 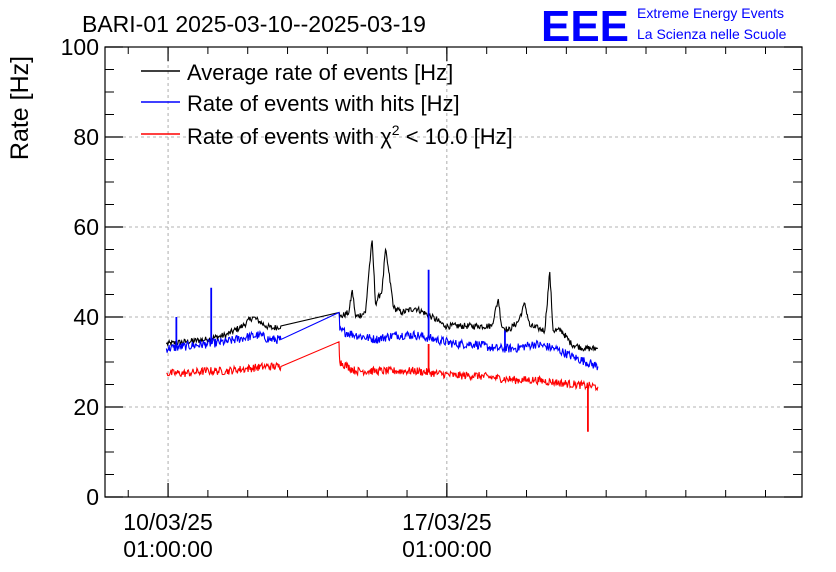 What do you see at coordinates (710, 13) in the screenshot?
I see `eee-logo-line1: Extreme Energy Events` at bounding box center [710, 13].